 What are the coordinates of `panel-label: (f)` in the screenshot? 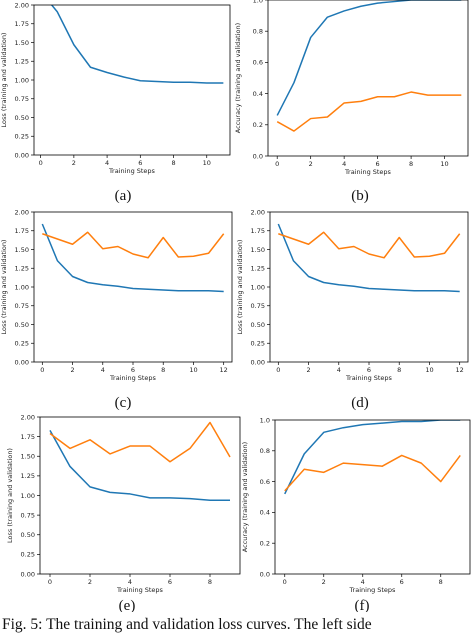 It's located at (362, 605).